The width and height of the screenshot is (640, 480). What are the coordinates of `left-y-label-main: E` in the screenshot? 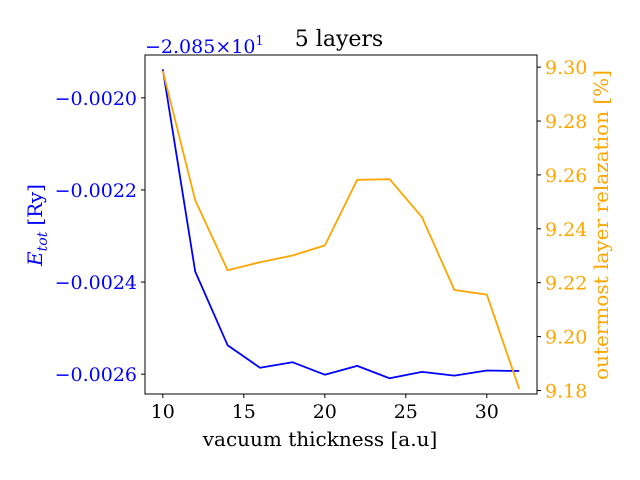 It's located at (35, 259).